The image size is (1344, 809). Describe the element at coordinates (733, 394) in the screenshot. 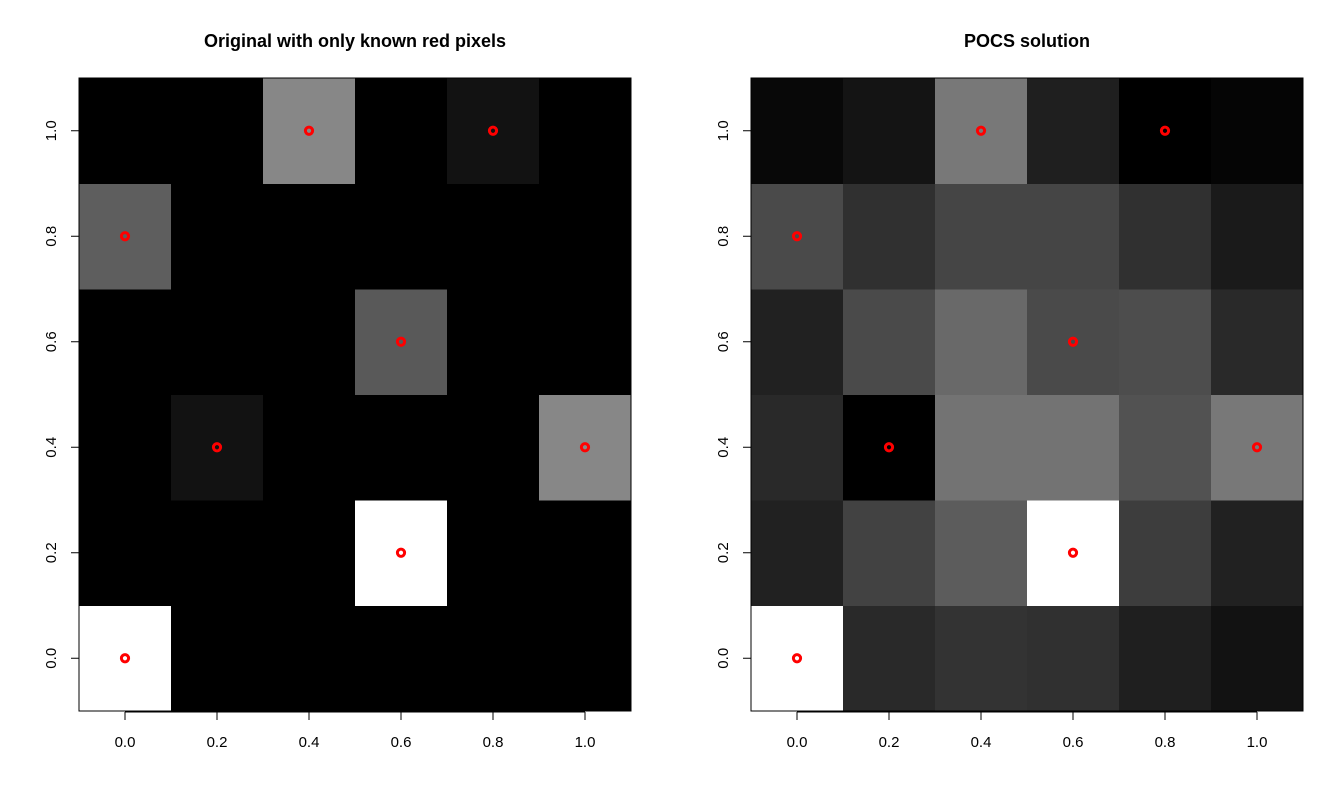

I see `y-axis: 0.0 0.2 0.4 0.6 0.8 1.0` at that location.